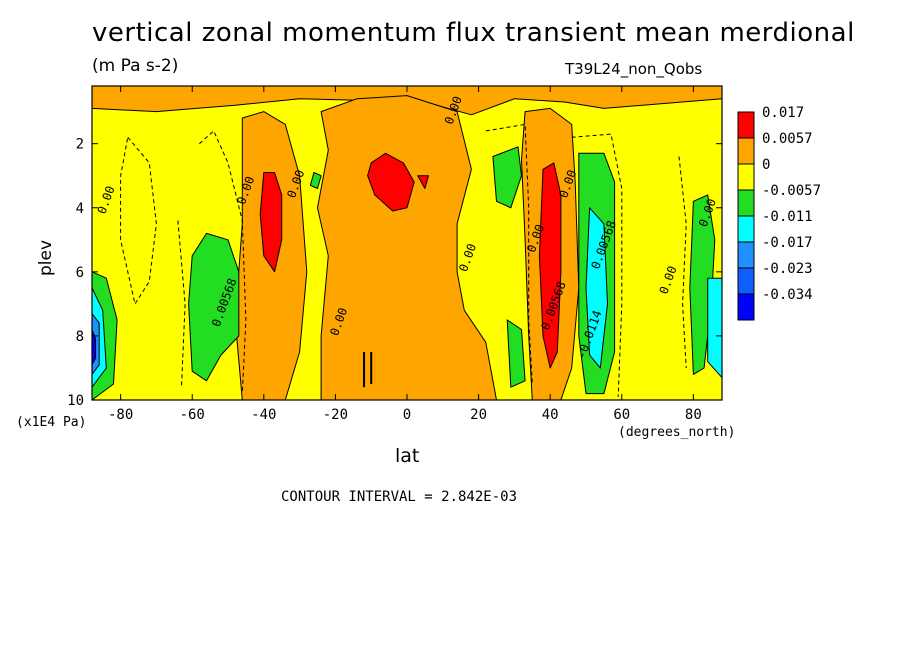  Describe the element at coordinates (46, 258) in the screenshot. I see `y-axis-label: plev` at that location.